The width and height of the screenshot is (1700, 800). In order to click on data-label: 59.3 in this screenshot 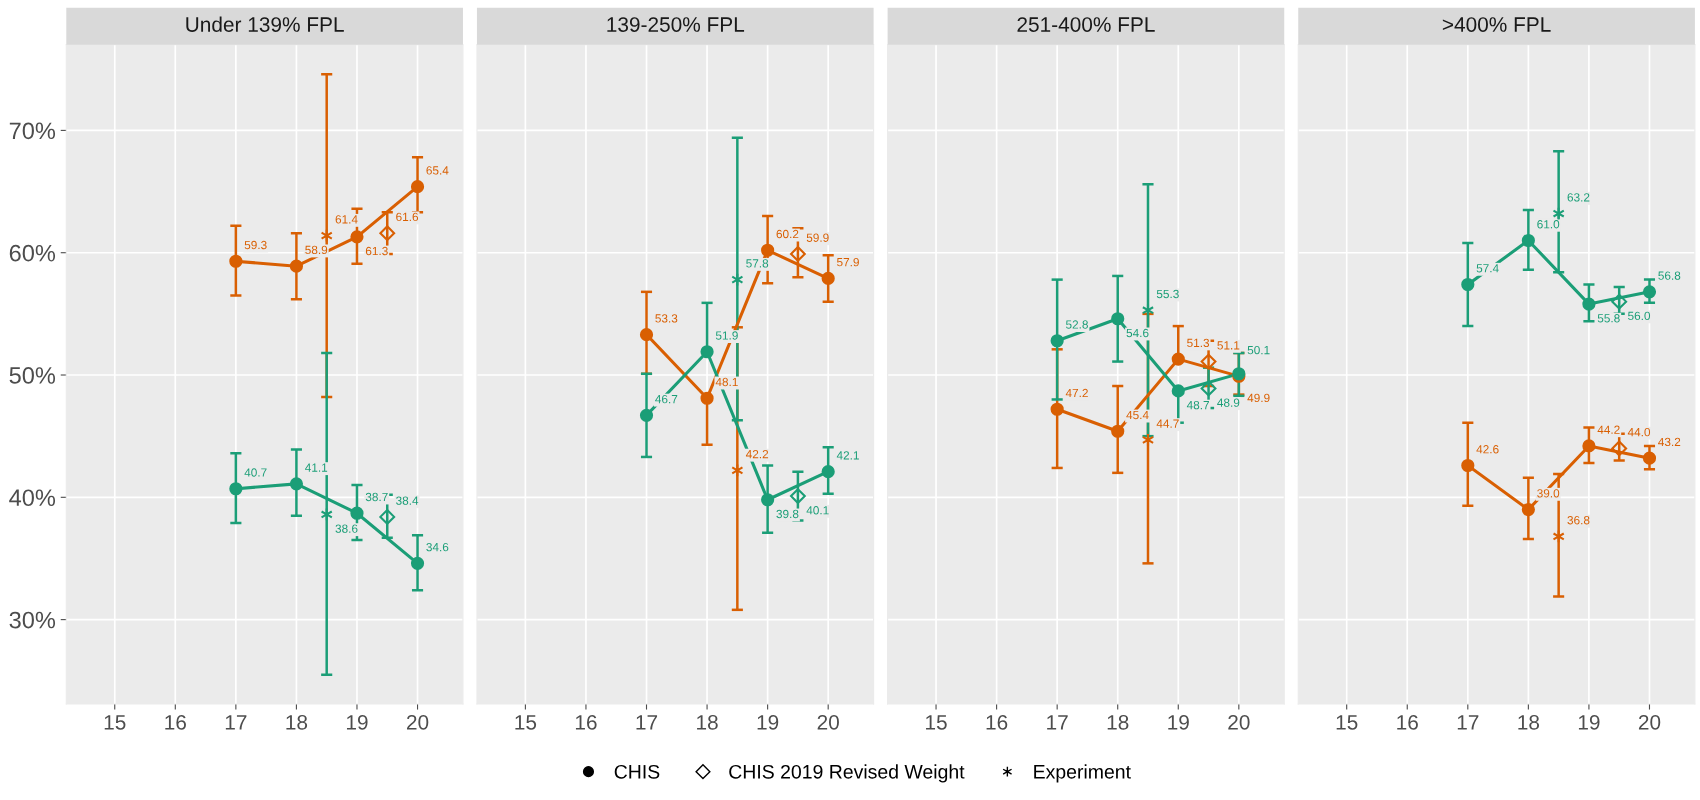, I will do `click(255, 245)`.